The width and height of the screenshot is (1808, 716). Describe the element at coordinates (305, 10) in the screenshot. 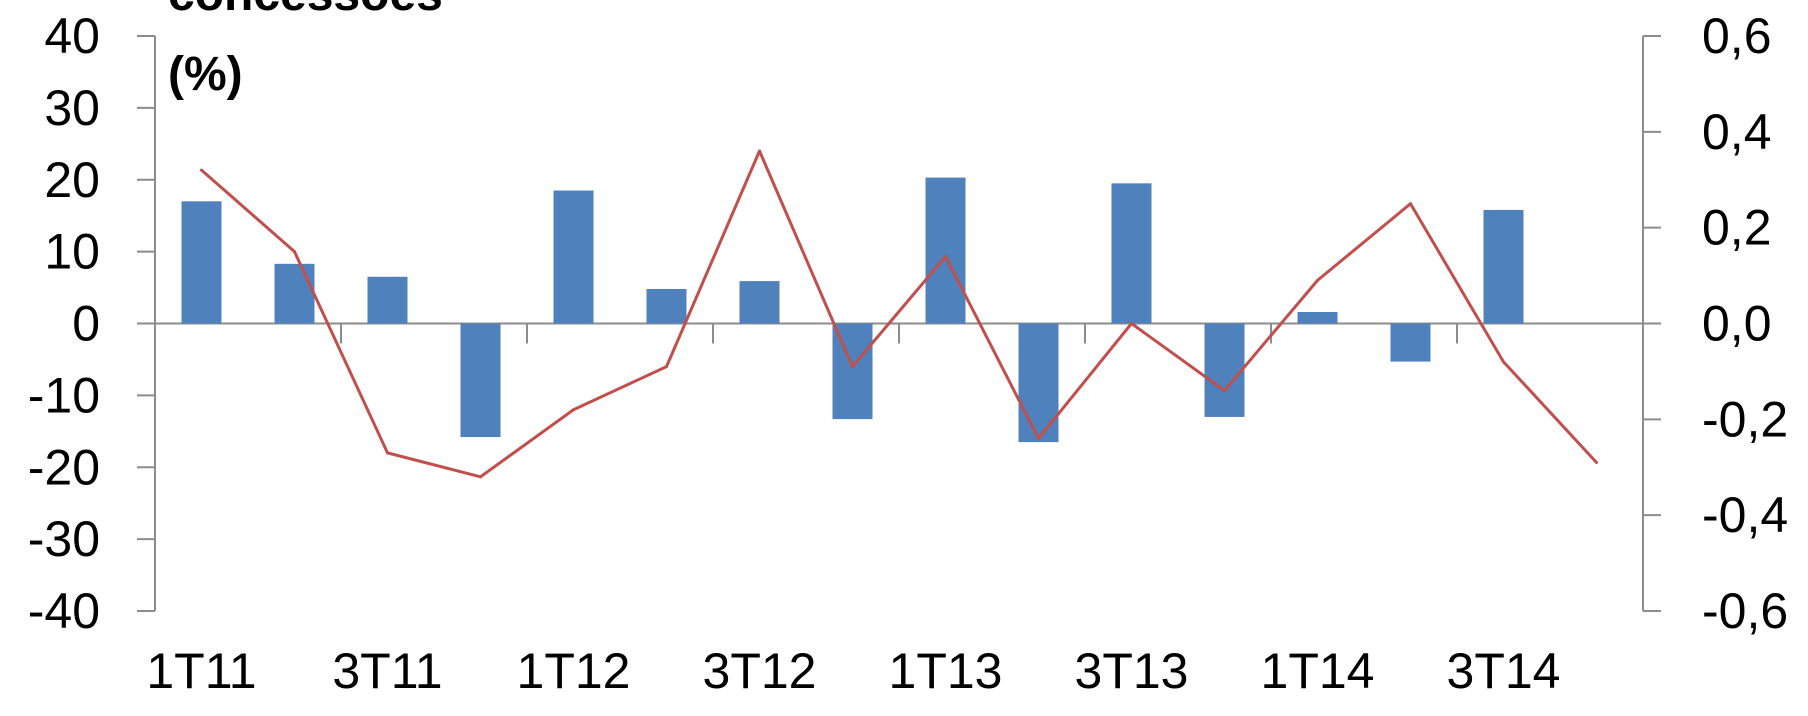

I see `chart-title-line-1: concessões` at that location.